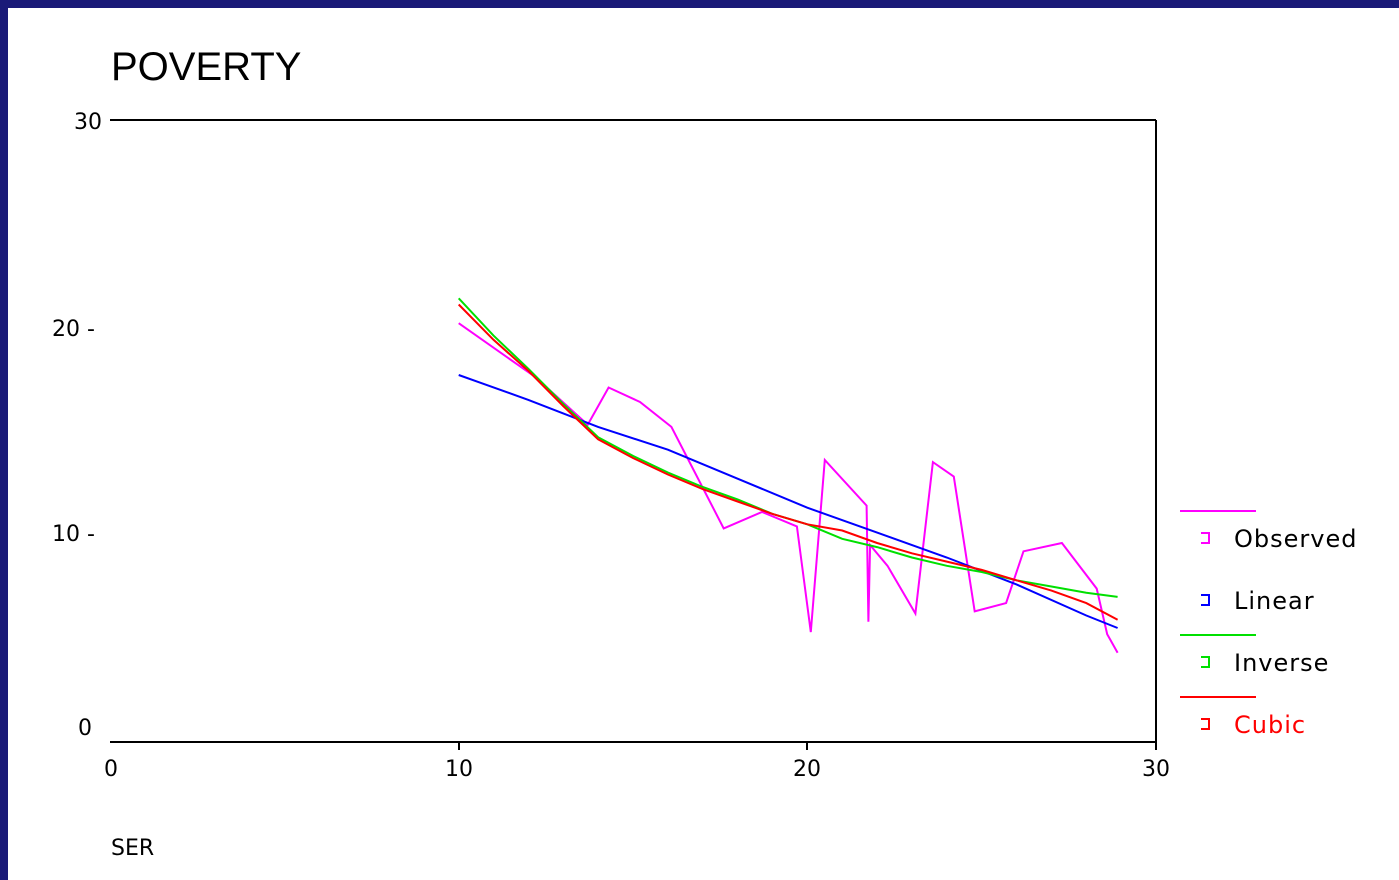  I want to click on x-tick-label-10: 10, so click(459, 769).